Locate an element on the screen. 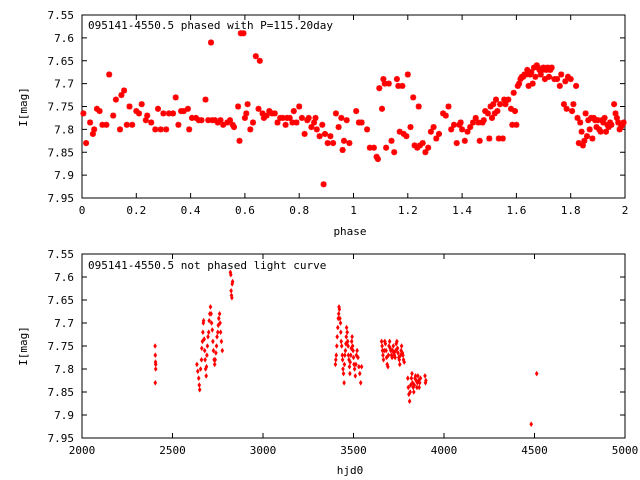  y-tick-label: 7.85 is located at coordinates (61, 152).